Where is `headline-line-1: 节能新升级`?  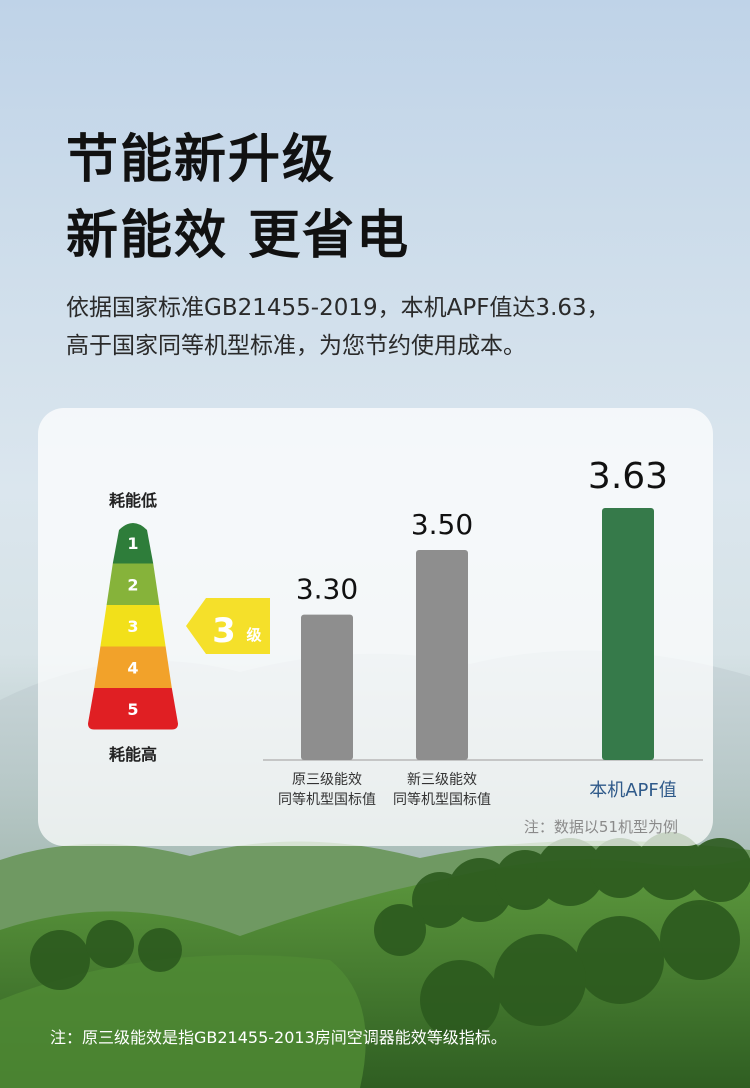 headline-line-1: 节能新升级 is located at coordinates (201, 160).